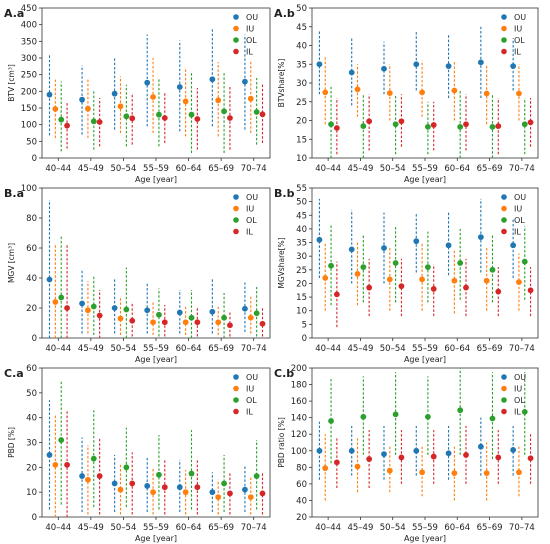  Describe the element at coordinates (221, 349) in the screenshot. I see `x-tick-label: 65–69` at that location.